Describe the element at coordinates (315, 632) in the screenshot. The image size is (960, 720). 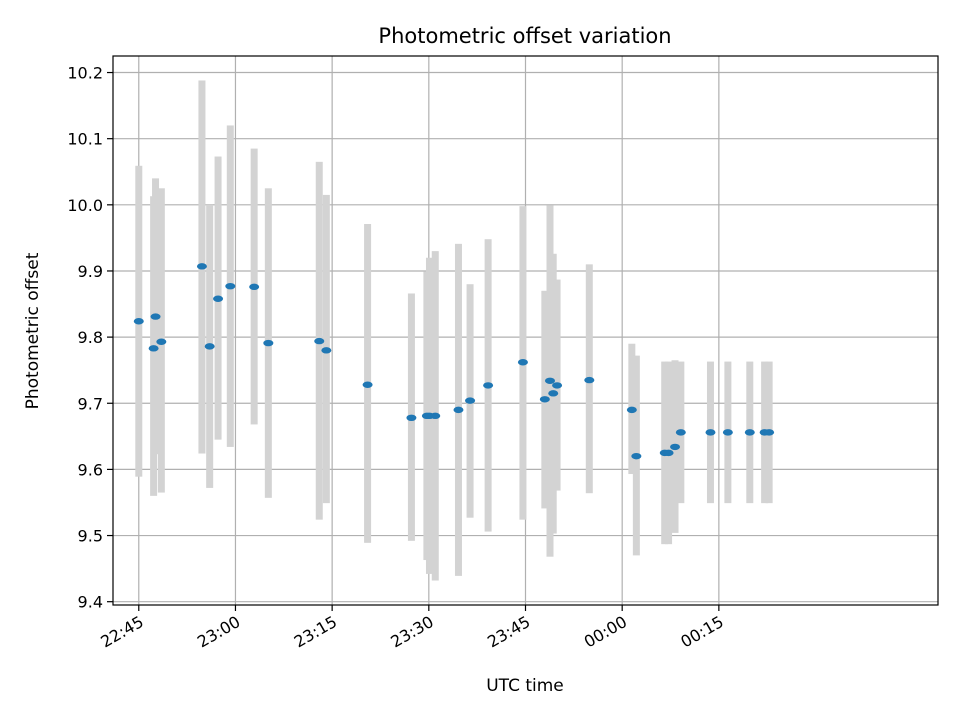
I see `x-tick-label: 23:15` at that location.